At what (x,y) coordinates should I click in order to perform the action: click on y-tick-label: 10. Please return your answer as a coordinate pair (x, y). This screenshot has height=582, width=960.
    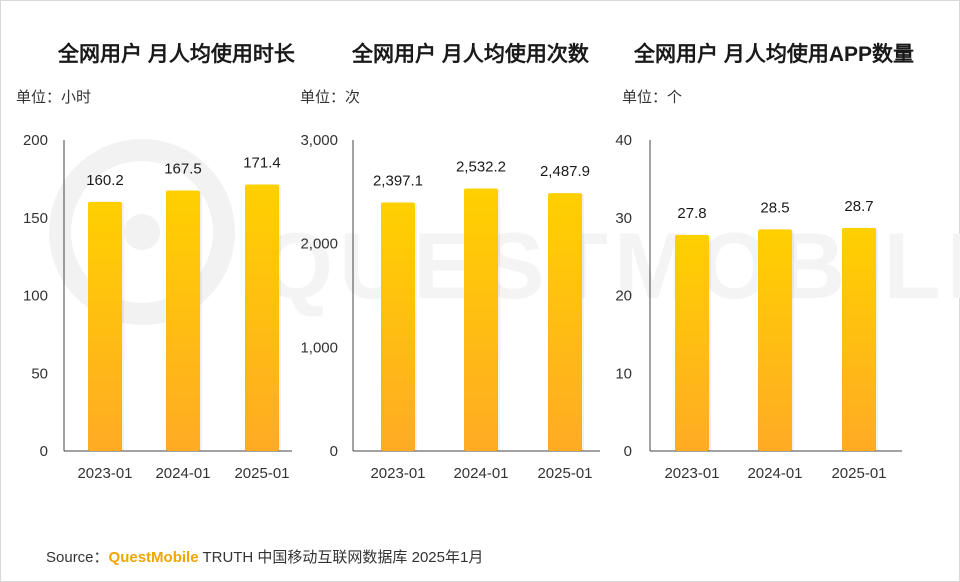
    Looking at the image, I should click on (623, 373).